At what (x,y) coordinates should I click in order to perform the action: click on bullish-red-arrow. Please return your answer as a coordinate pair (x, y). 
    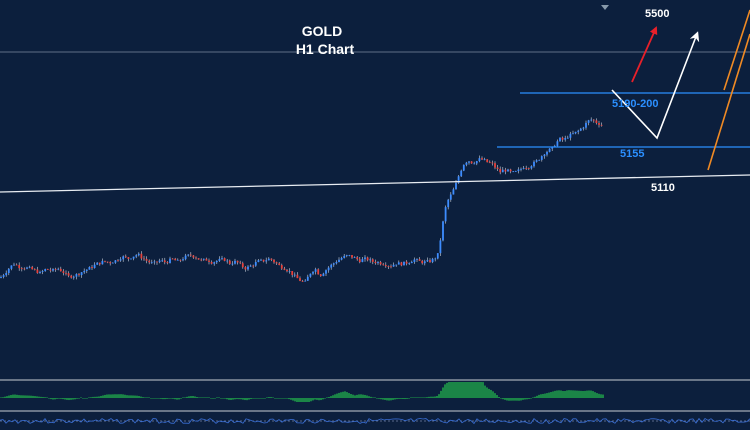
    Looking at the image, I should click on (644, 54).